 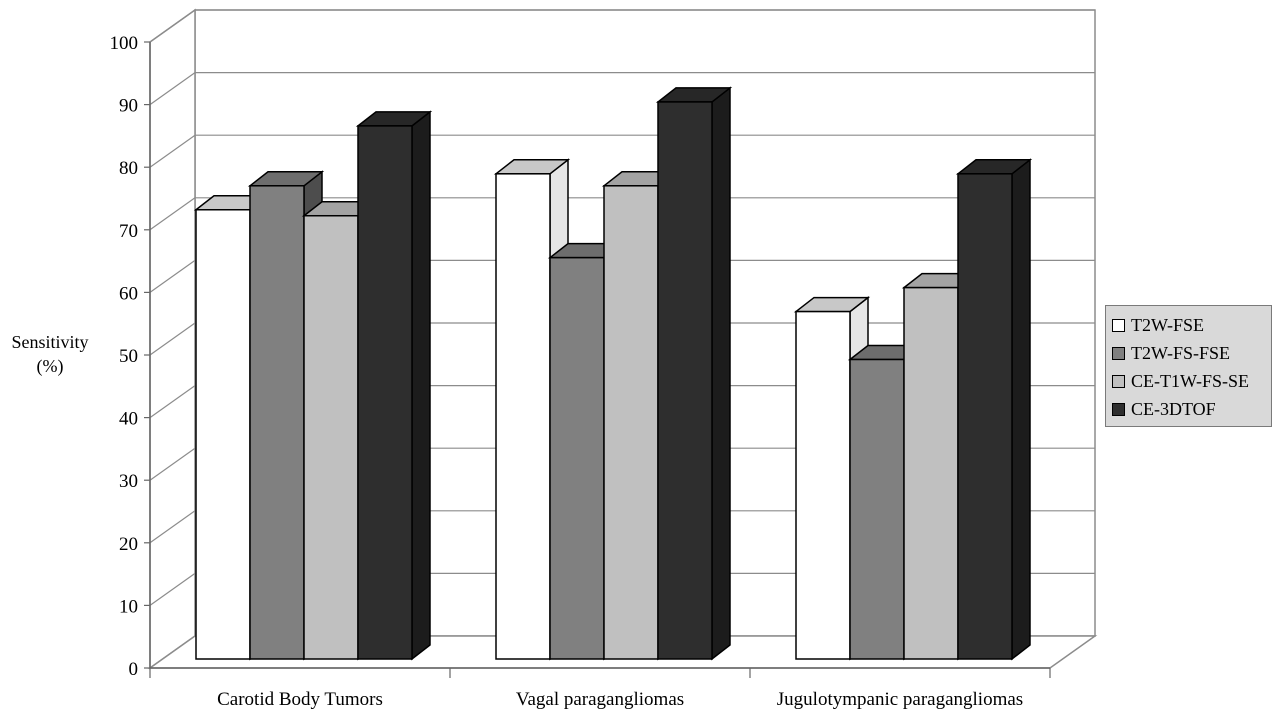 I want to click on legend-label: CE-T1W-FS-SE, so click(x=1190, y=380).